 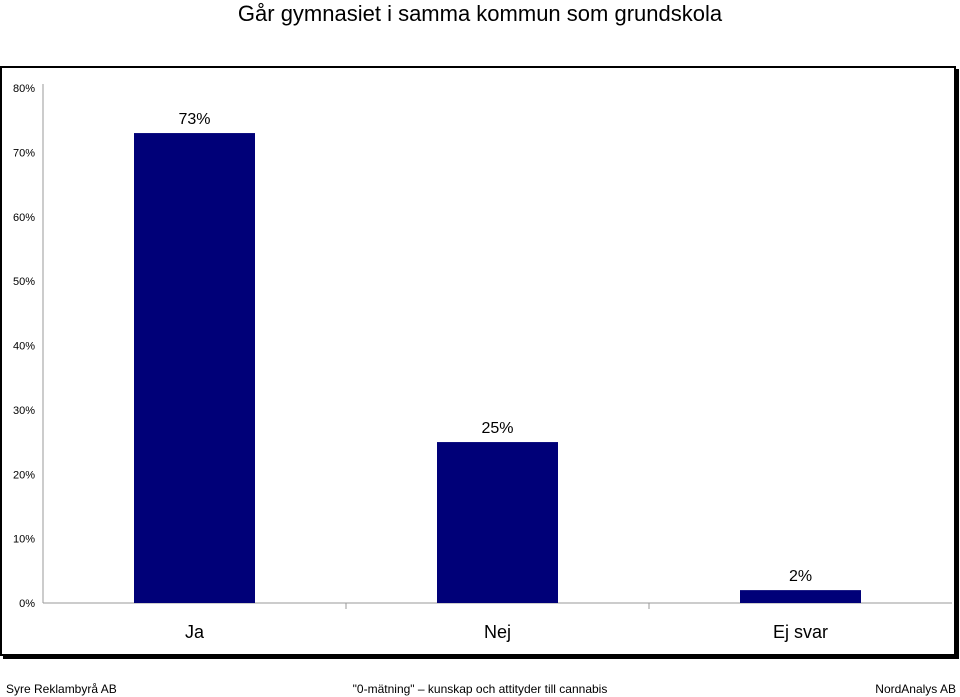 What do you see at coordinates (27, 604) in the screenshot?
I see `y-tick-label: 0%` at bounding box center [27, 604].